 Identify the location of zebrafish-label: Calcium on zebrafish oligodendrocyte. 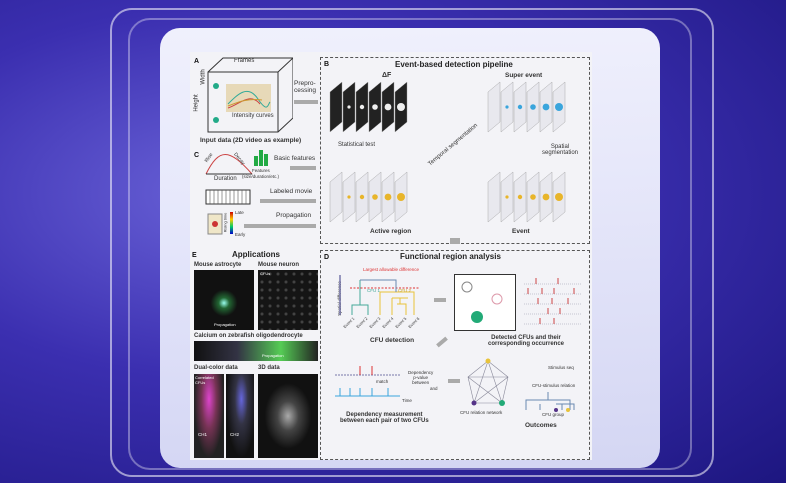
(248, 336).